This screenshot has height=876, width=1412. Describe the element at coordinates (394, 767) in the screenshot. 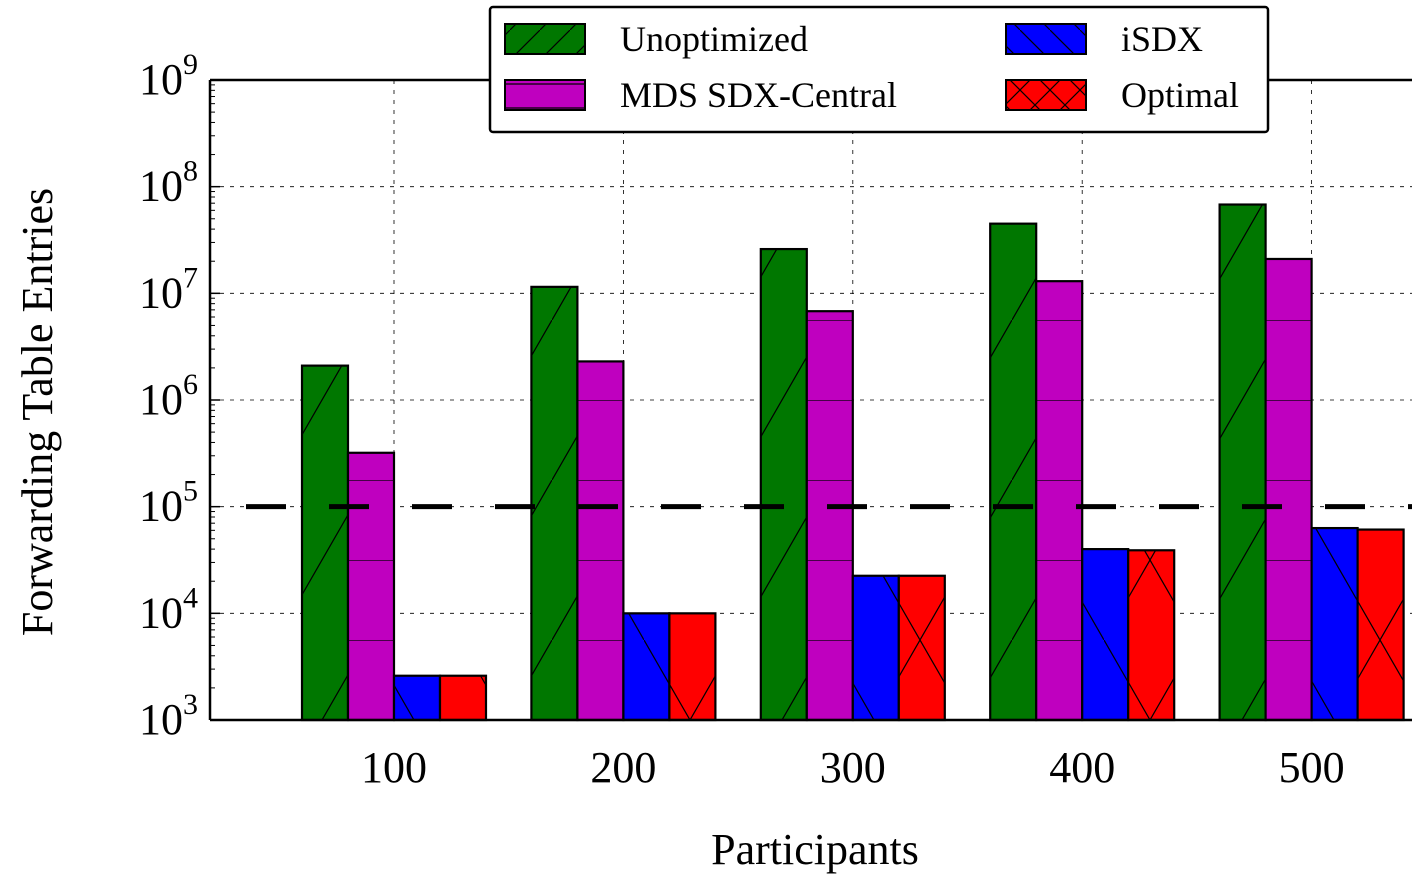

I see `x-tick-label: 100` at that location.